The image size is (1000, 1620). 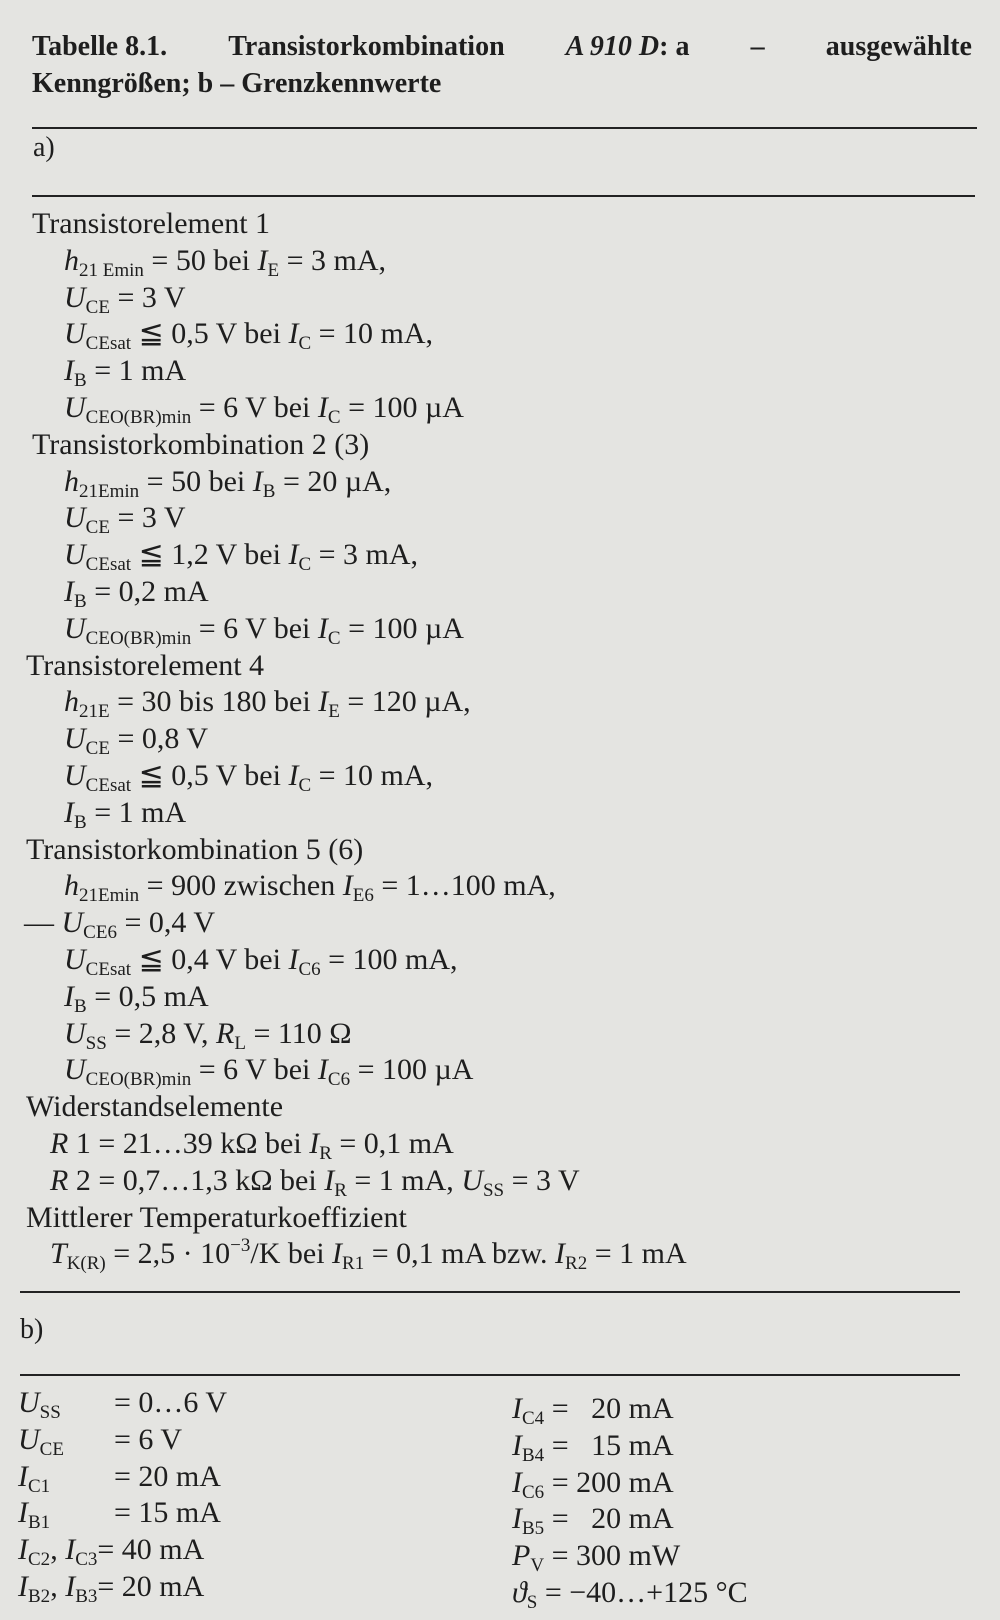 I want to click on text: = 100 µA, so click(x=402, y=628).